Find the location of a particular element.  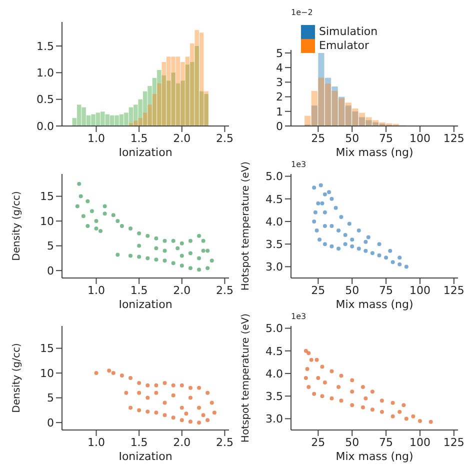

y-tick-label: 2 is located at coordinates (279, 97).